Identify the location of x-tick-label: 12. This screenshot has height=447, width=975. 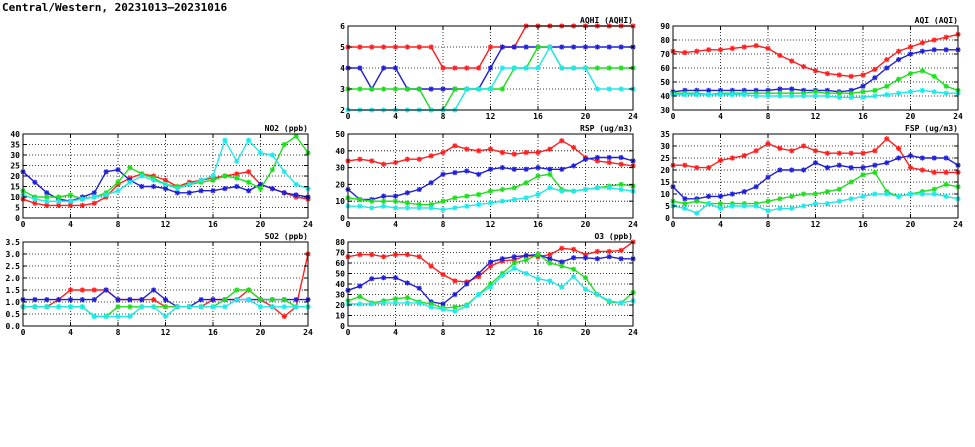
(491, 332).